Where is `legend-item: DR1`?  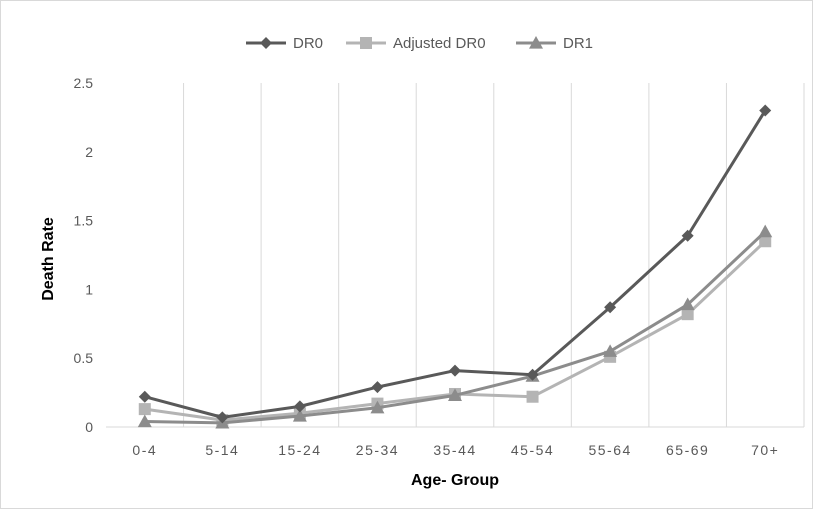 legend-item: DR1 is located at coordinates (554, 43).